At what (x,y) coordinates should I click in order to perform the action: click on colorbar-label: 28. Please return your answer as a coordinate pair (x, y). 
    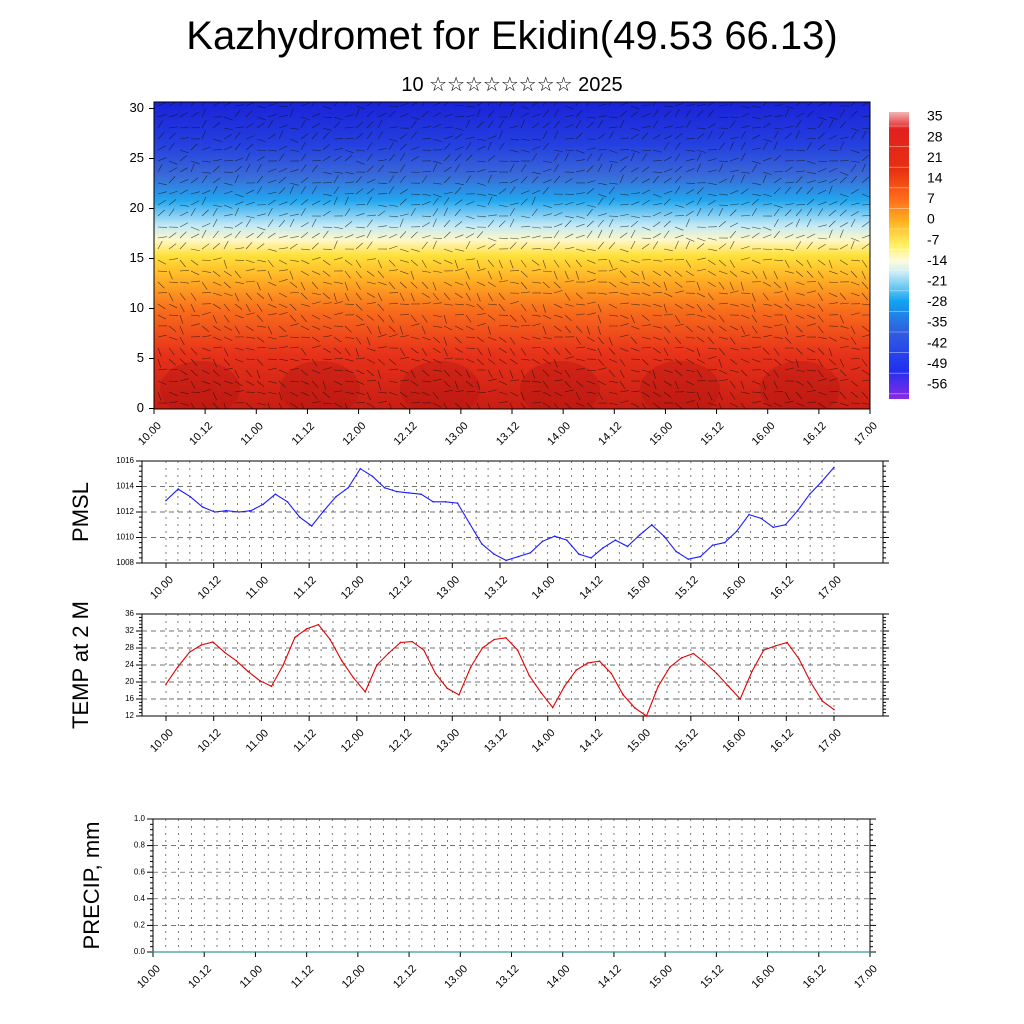
    Looking at the image, I should click on (935, 136).